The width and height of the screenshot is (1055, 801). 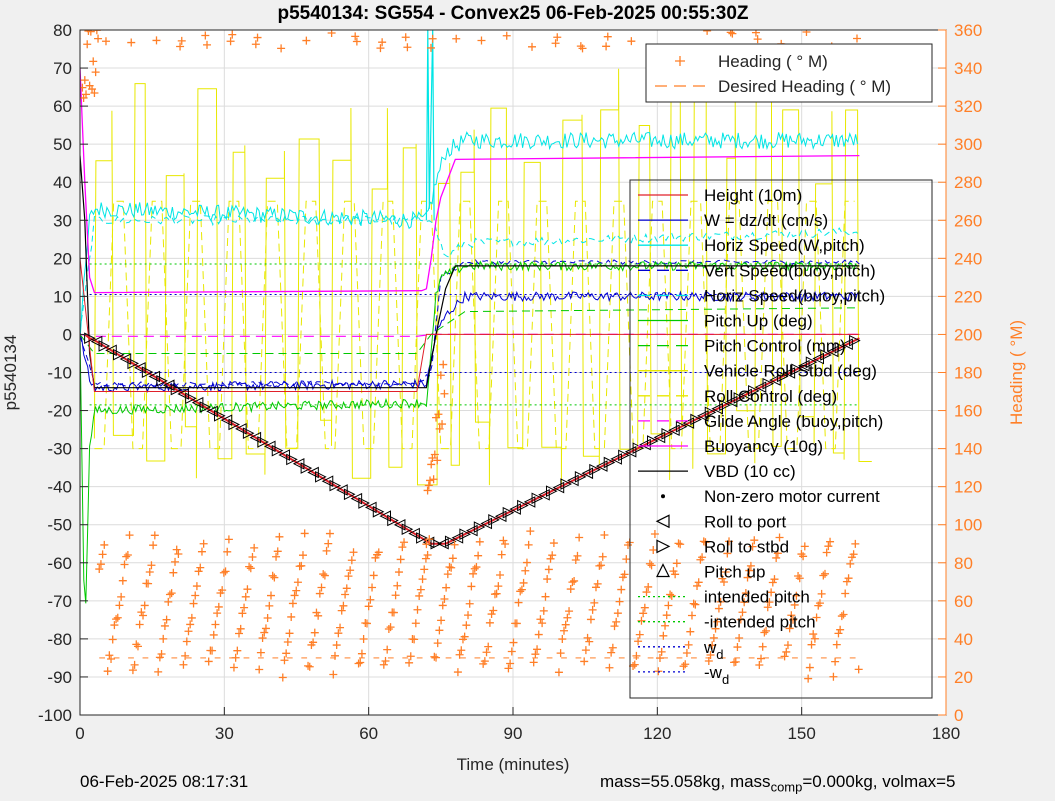 I want to click on legend-swatch, so click(x=663, y=496).